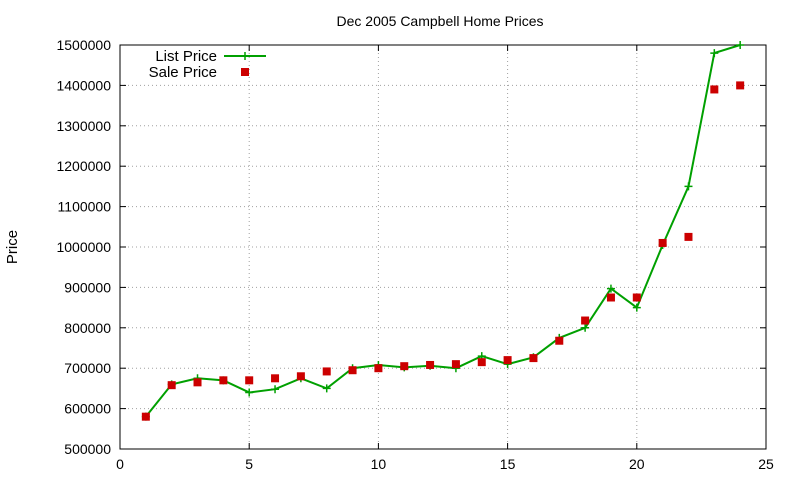  Describe the element at coordinates (83, 45) in the screenshot. I see `y-tick-label: 1500000` at that location.